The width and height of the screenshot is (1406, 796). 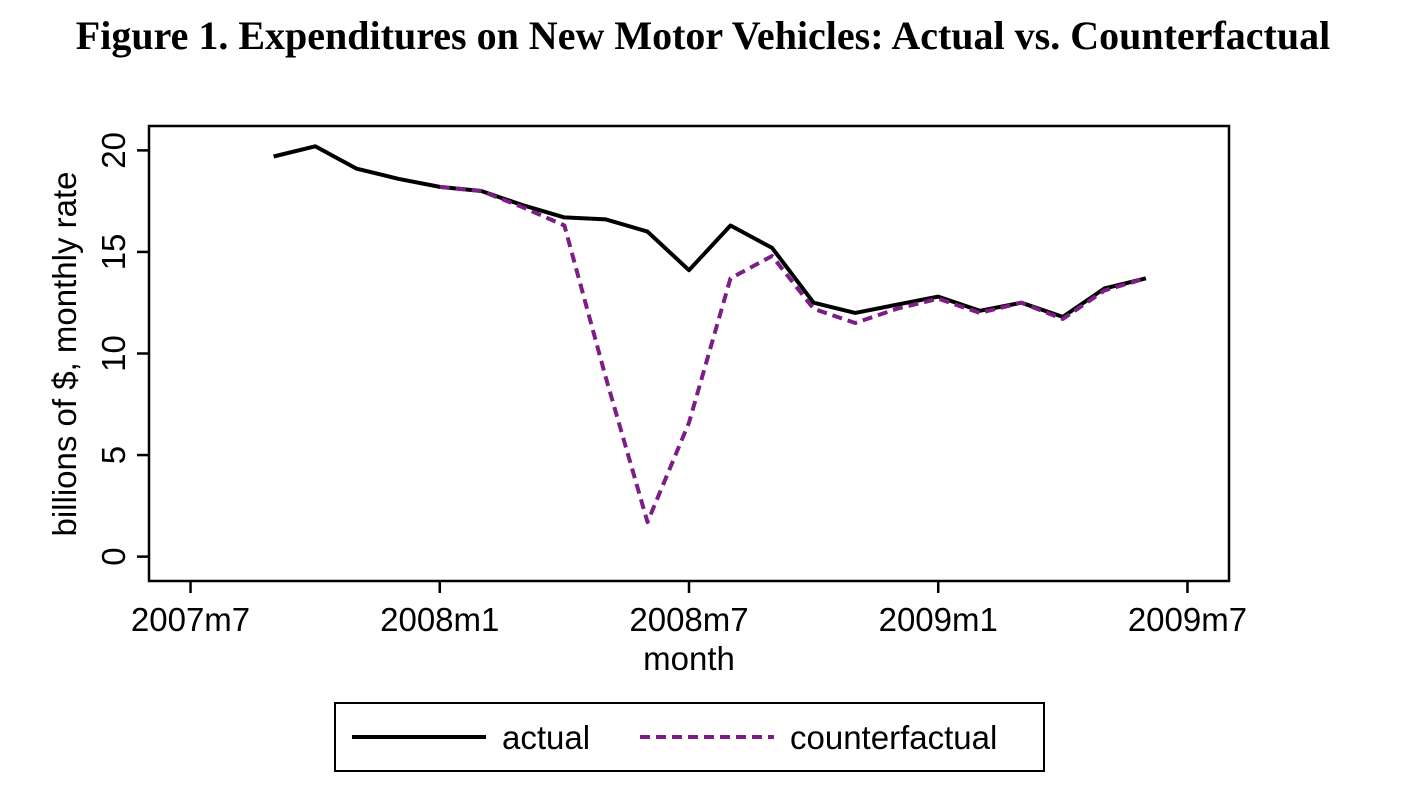 What do you see at coordinates (113, 556) in the screenshot?
I see `y-tick-label: 0` at bounding box center [113, 556].